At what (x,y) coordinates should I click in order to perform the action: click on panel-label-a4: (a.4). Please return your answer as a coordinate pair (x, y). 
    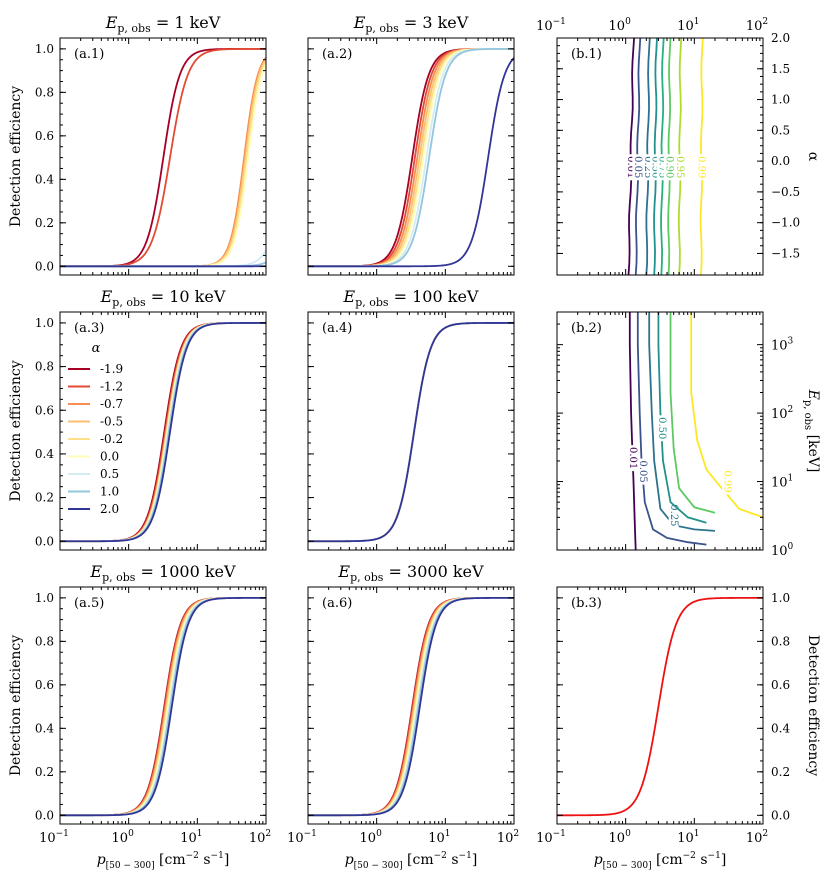
    Looking at the image, I should click on (337, 328).